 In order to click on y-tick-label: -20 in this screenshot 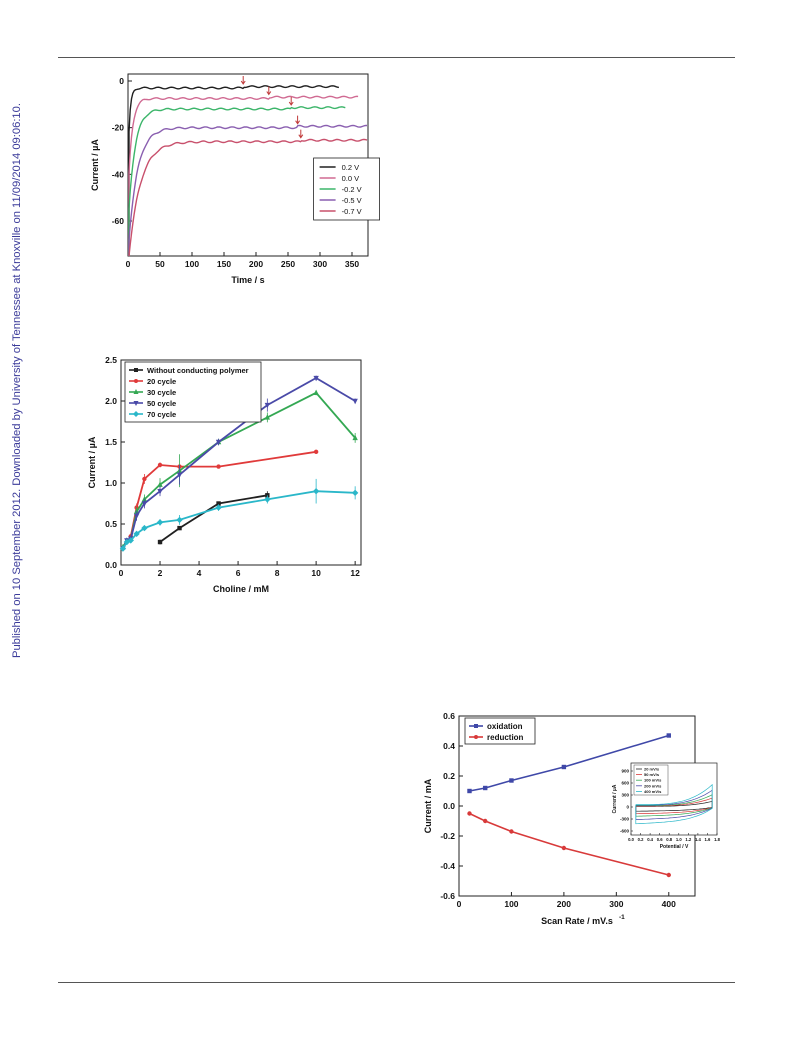, I will do `click(118, 128)`.